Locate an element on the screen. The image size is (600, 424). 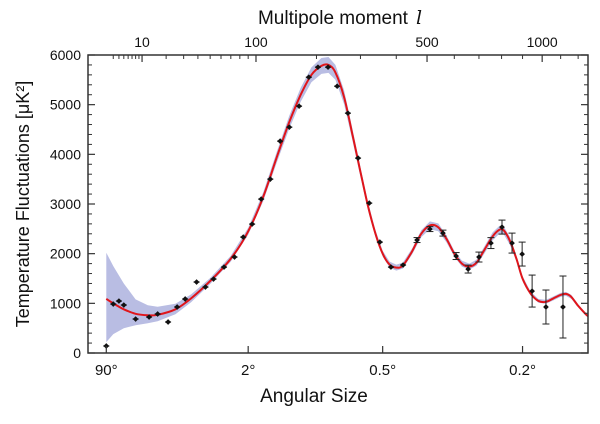
top-tick-label: 500 is located at coordinates (427, 42).